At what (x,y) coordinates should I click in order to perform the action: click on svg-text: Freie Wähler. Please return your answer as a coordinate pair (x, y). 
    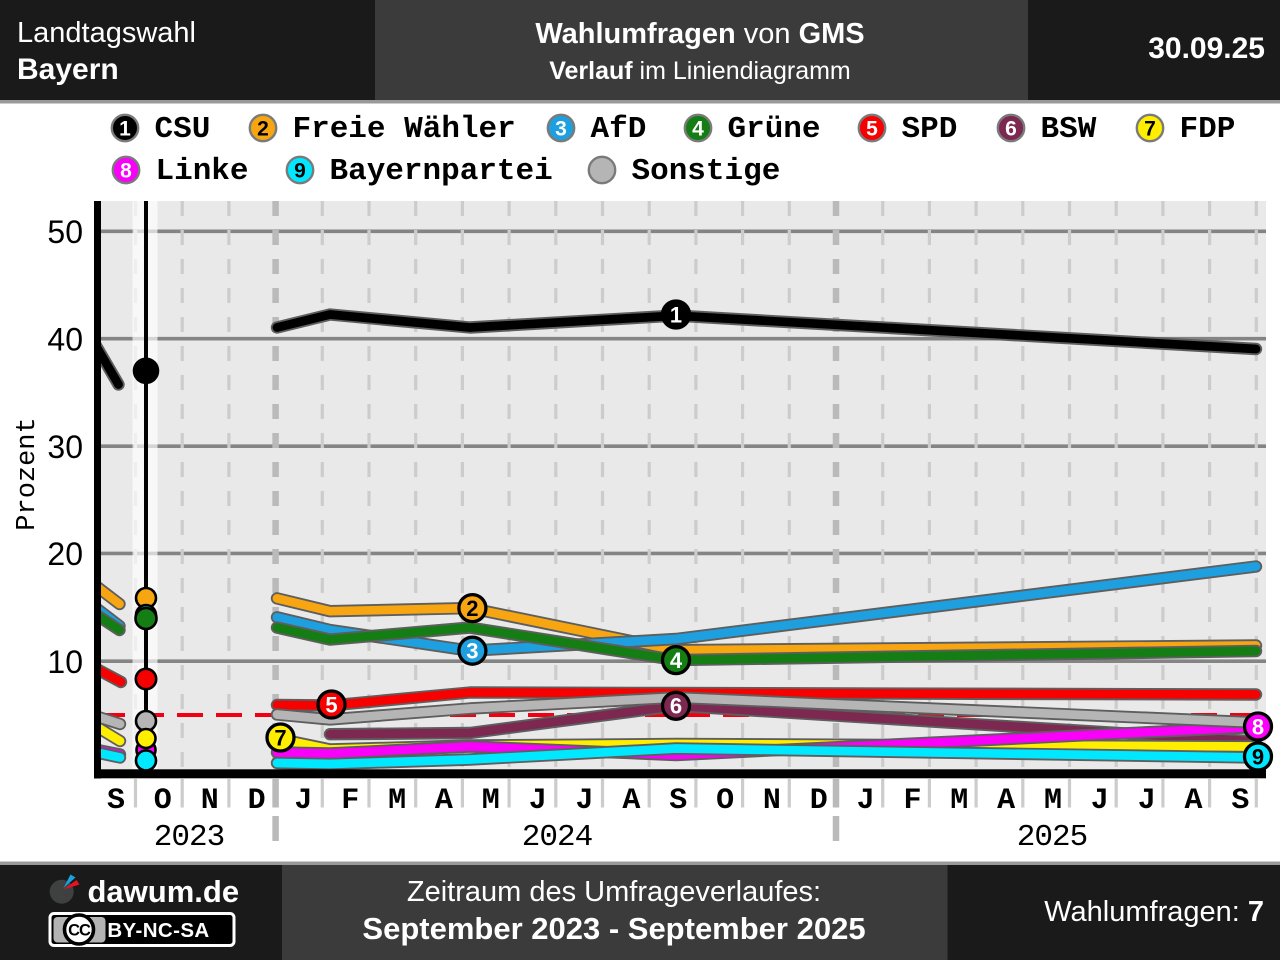
    Looking at the image, I should click on (404, 129).